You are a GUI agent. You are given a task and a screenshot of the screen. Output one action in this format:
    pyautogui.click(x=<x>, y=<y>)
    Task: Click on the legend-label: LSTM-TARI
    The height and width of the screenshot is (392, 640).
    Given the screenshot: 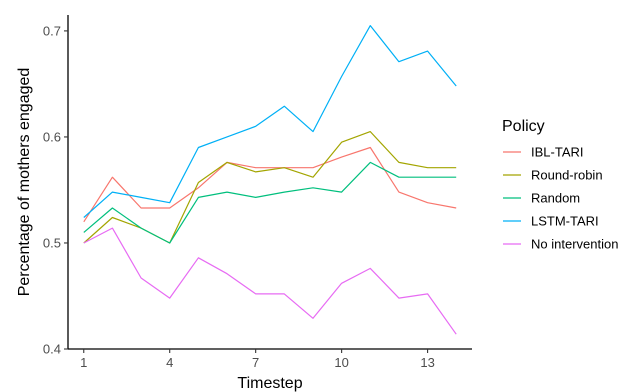 What is the action you would take?
    pyautogui.click(x=565, y=221)
    